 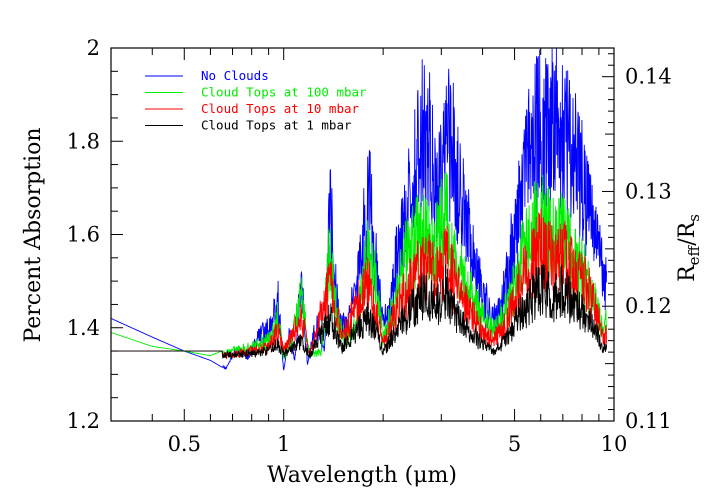 I want to click on y2-axis-title: Reff/Rs, so click(x=689, y=248).